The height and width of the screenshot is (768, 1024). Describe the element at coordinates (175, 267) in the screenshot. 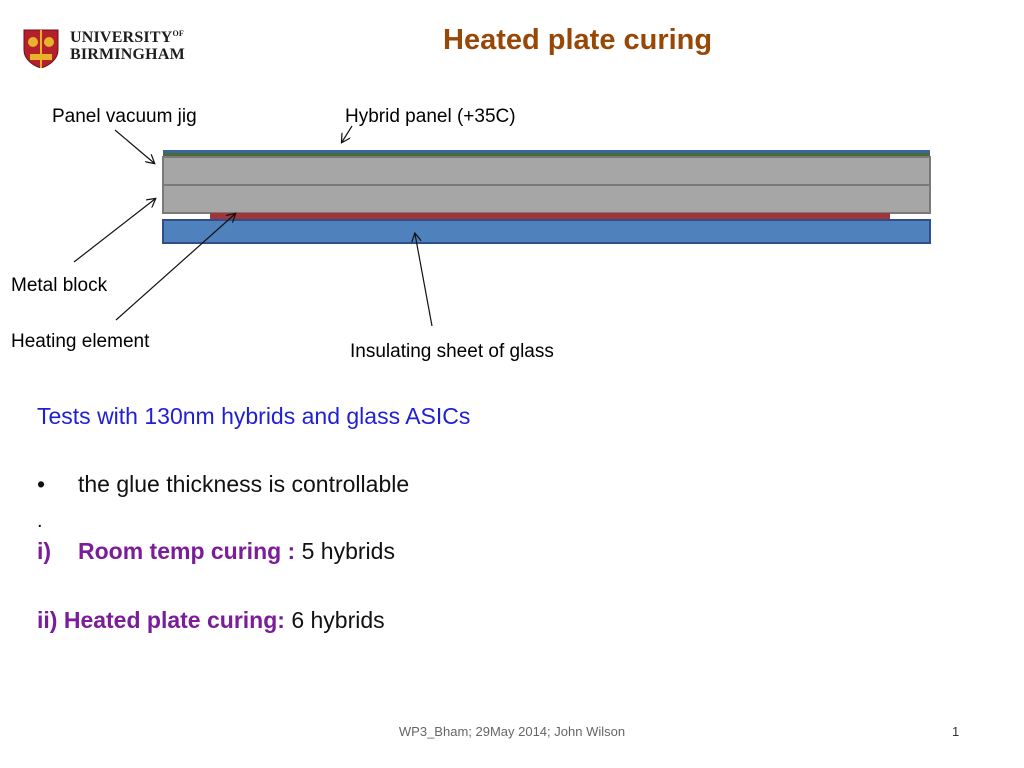

I see `arrow-heating-element` at that location.